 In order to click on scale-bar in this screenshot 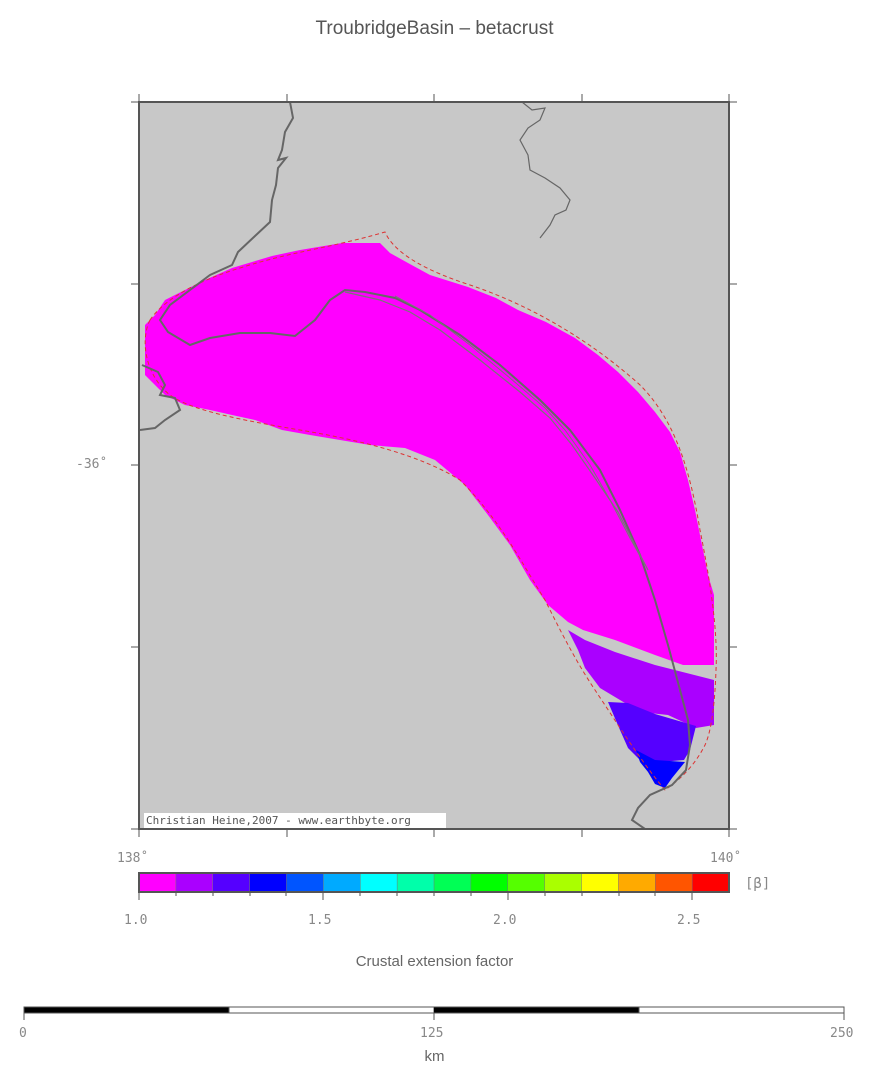, I will do `click(434, 1013)`.